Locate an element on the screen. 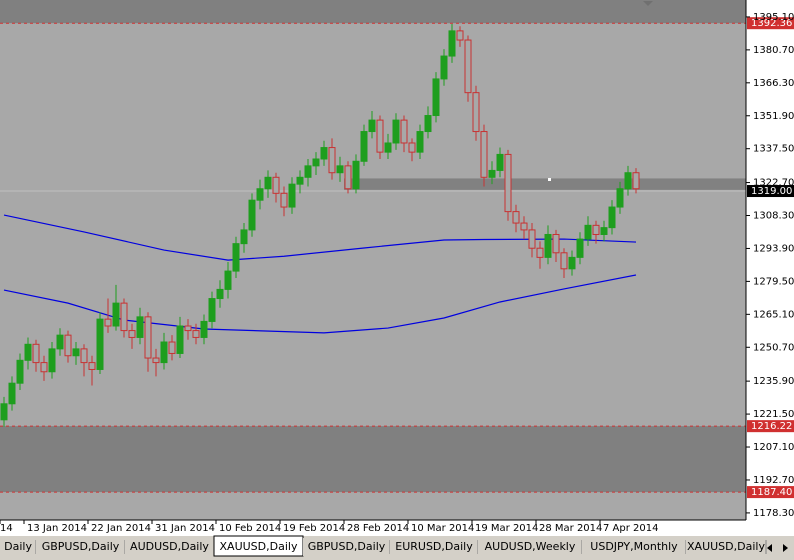  tab-label: AUDUSD,Weekly is located at coordinates (530, 546).